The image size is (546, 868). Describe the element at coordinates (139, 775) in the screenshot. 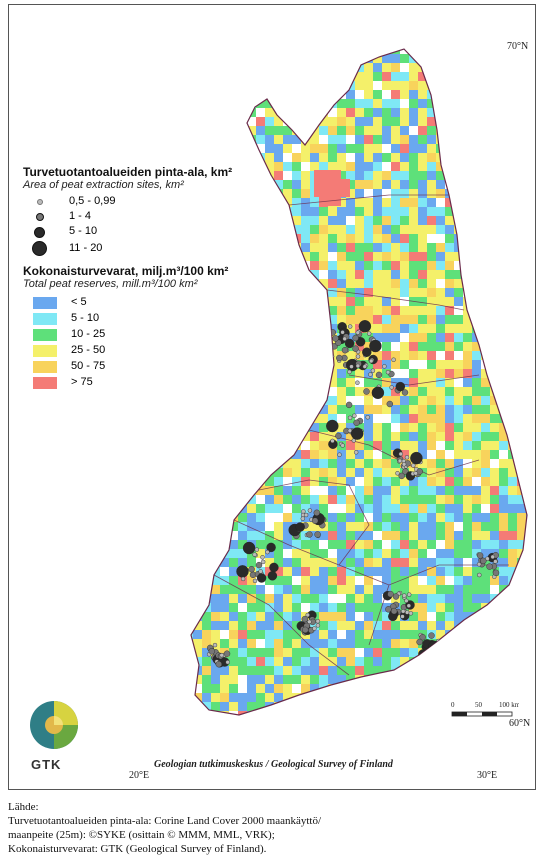

I see `lon-label-left: 20°E` at that location.